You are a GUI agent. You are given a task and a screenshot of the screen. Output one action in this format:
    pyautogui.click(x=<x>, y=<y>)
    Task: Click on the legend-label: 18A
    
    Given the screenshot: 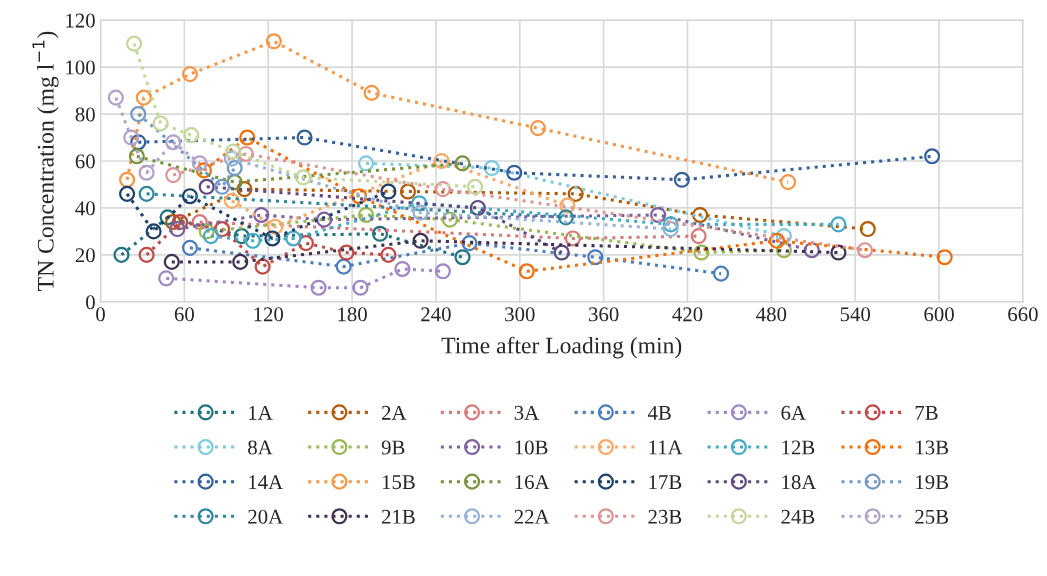 What is the action you would take?
    pyautogui.click(x=799, y=482)
    